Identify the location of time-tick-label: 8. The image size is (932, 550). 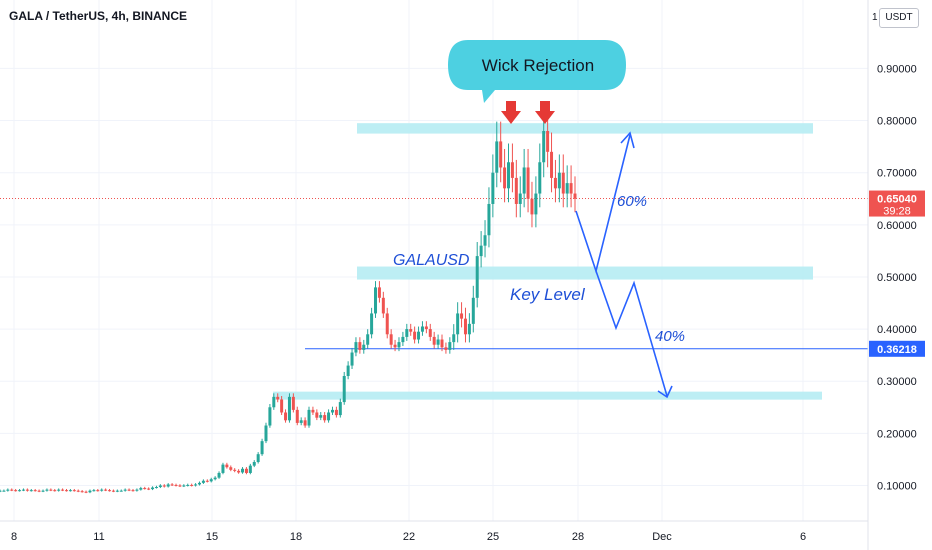
(14, 537).